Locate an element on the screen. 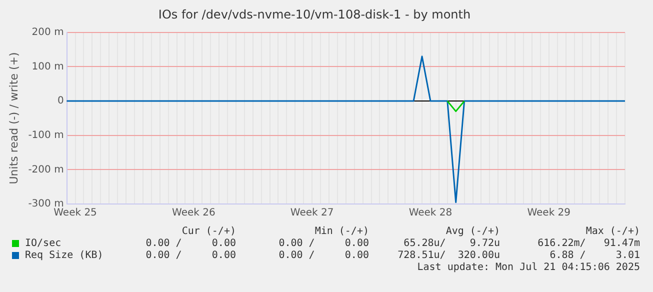 The image size is (653, 292). text: Max (-/+) is located at coordinates (613, 231).